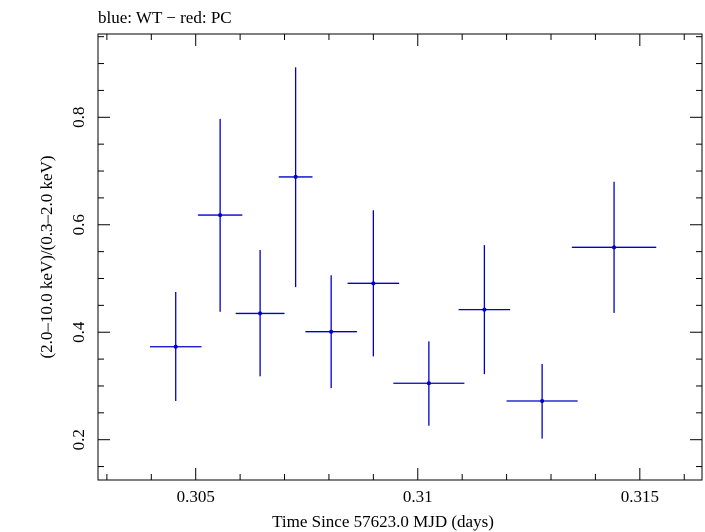  What do you see at coordinates (78, 439) in the screenshot?
I see `y-tick-label: 0.2` at bounding box center [78, 439].